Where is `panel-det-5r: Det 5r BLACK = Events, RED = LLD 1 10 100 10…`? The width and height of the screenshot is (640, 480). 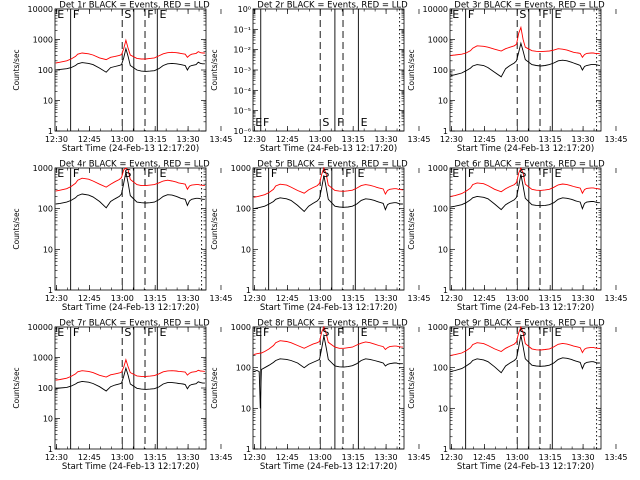 panel-det-5r: Det 5r BLACK = Events, RED = LLD 1 10 100 10… is located at coordinates (320, 237).